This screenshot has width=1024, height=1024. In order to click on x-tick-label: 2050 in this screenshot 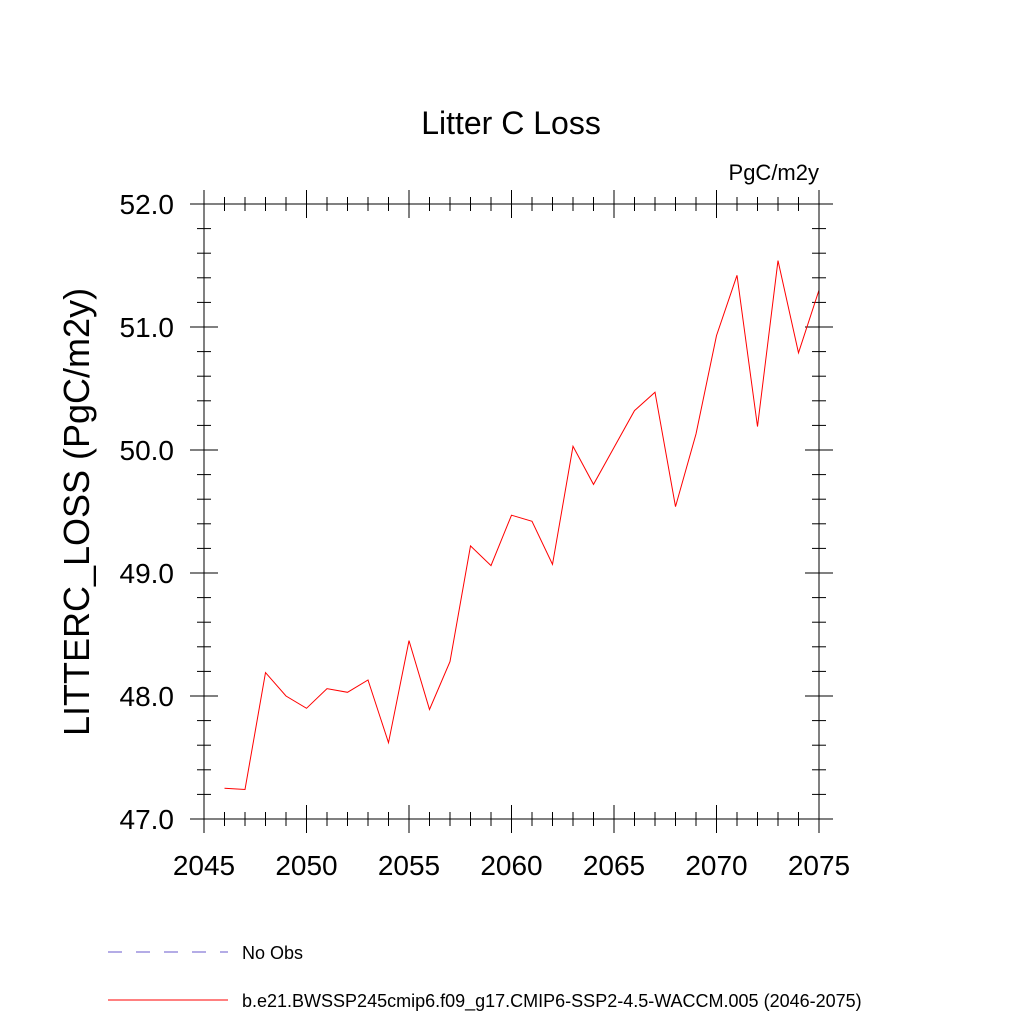, I will do `click(306, 865)`.